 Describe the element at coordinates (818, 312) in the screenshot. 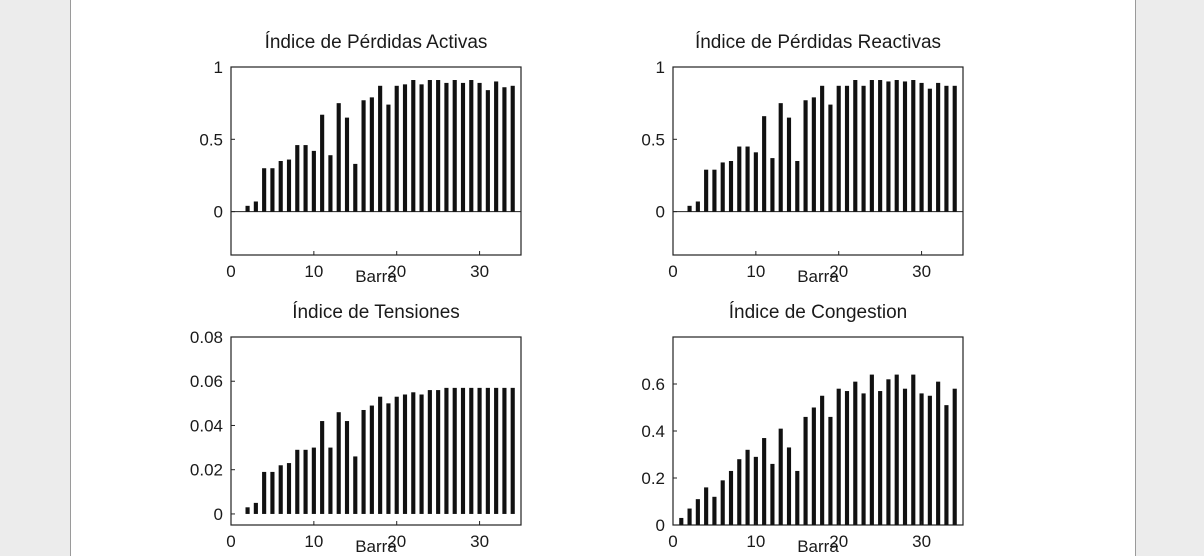

I see `chart-title-4: Índice de Congestion` at that location.